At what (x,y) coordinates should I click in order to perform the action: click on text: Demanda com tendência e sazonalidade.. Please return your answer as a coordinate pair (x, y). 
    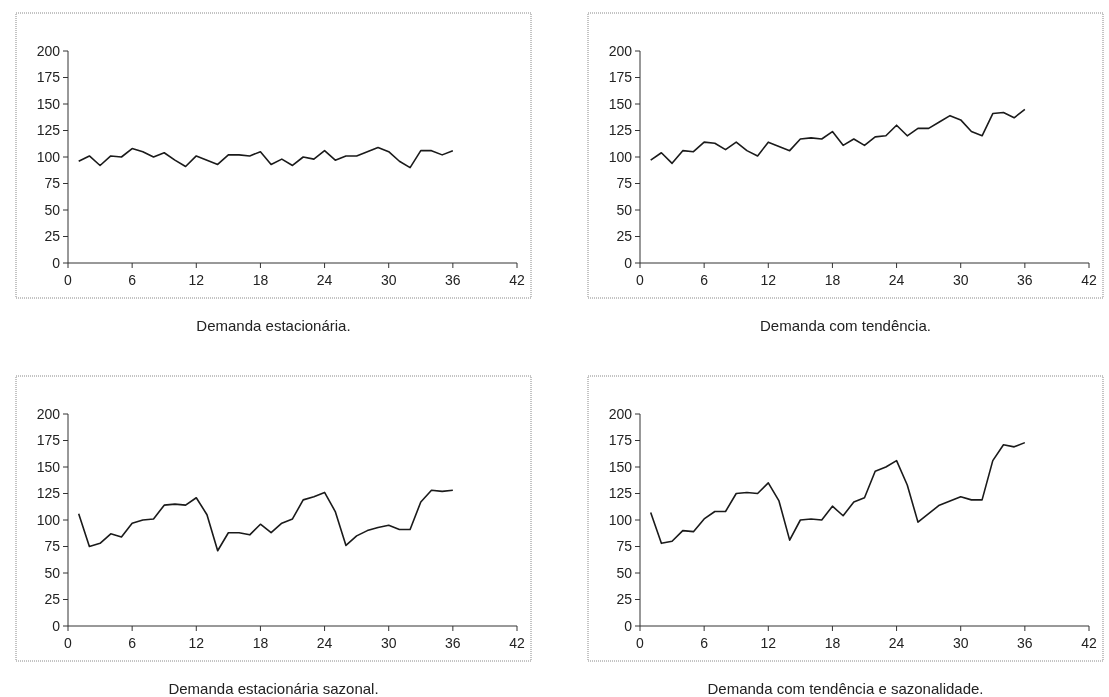
    Looking at the image, I should click on (845, 688).